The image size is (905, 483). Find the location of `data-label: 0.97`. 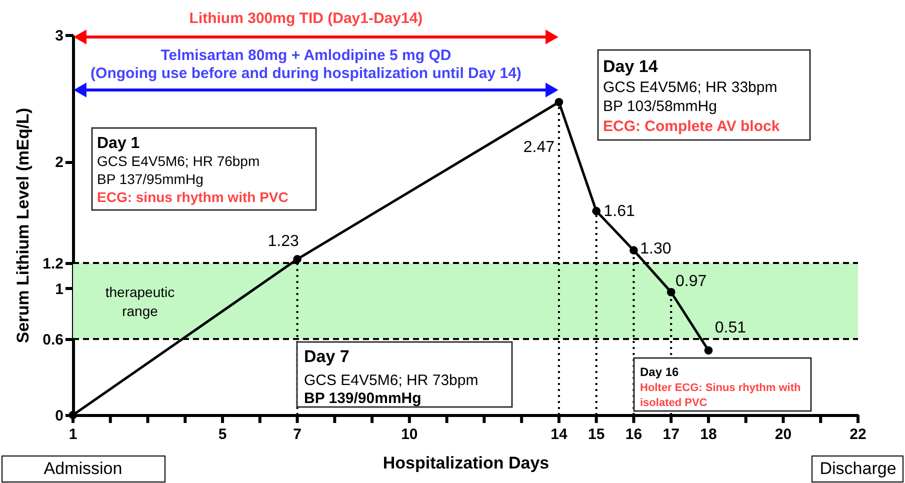

data-label: 0.97 is located at coordinates (691, 281).